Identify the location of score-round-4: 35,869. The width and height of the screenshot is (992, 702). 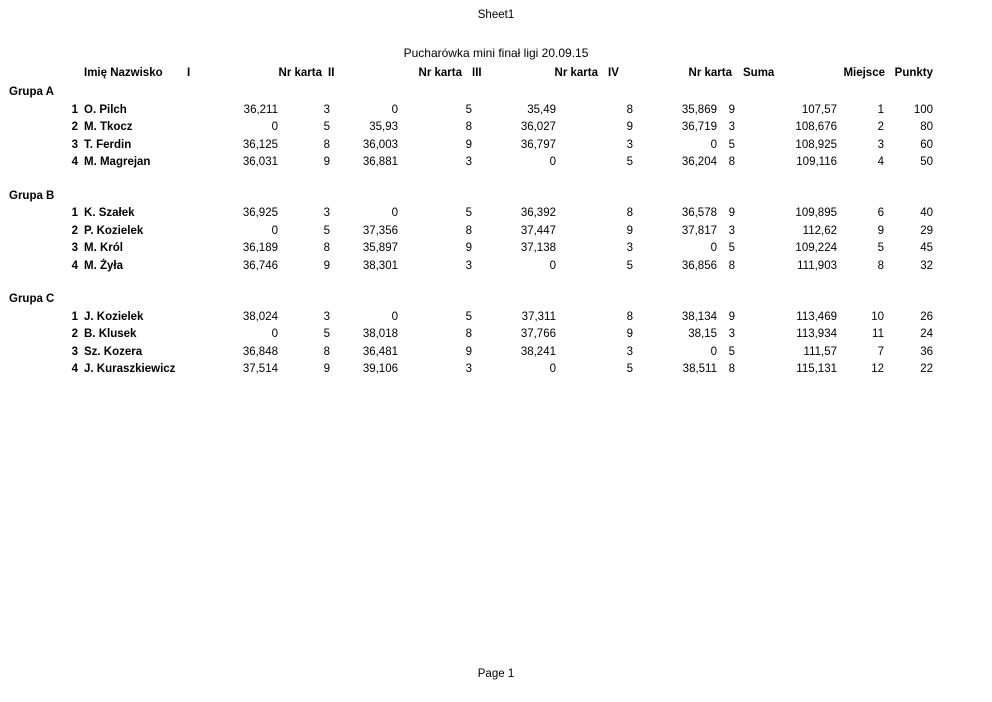
(699, 109).